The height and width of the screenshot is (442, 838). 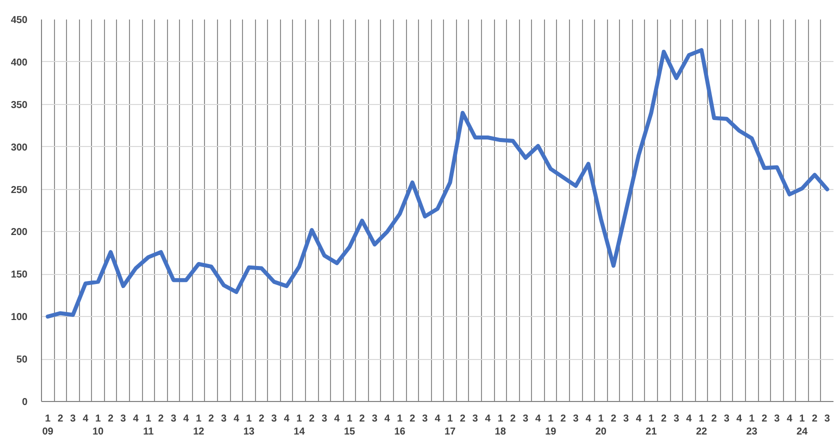 I want to click on y-tick-label: 100, so click(x=19, y=318).